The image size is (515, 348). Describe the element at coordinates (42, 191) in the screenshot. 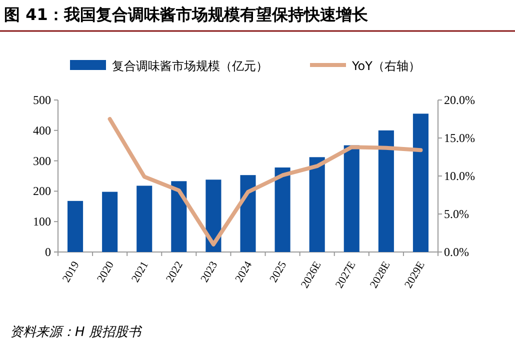

I see `y-tick-label: 200` at that location.